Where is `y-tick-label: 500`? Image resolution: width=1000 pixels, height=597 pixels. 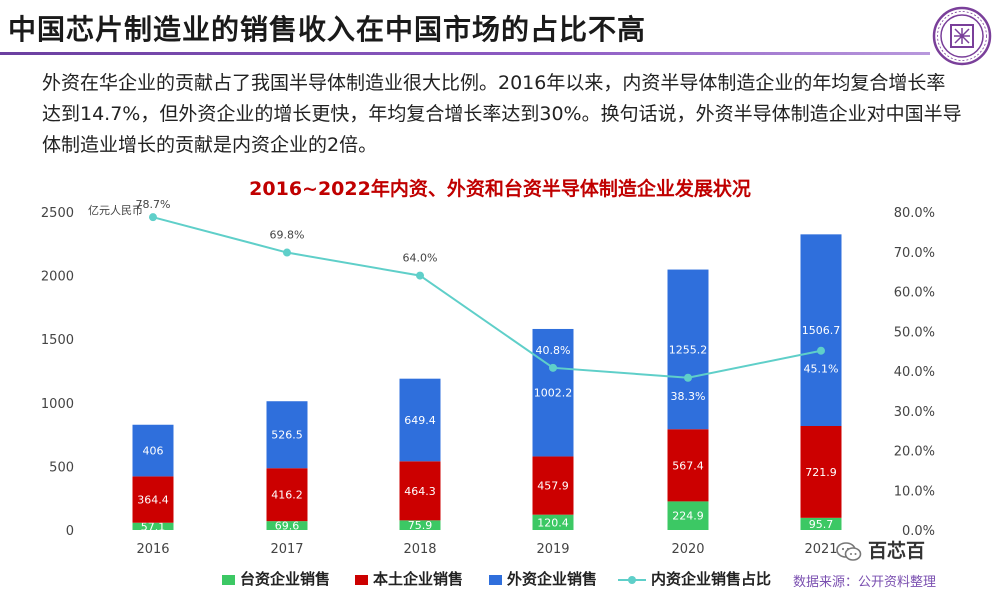
y-tick-label: 500 is located at coordinates (61, 467).